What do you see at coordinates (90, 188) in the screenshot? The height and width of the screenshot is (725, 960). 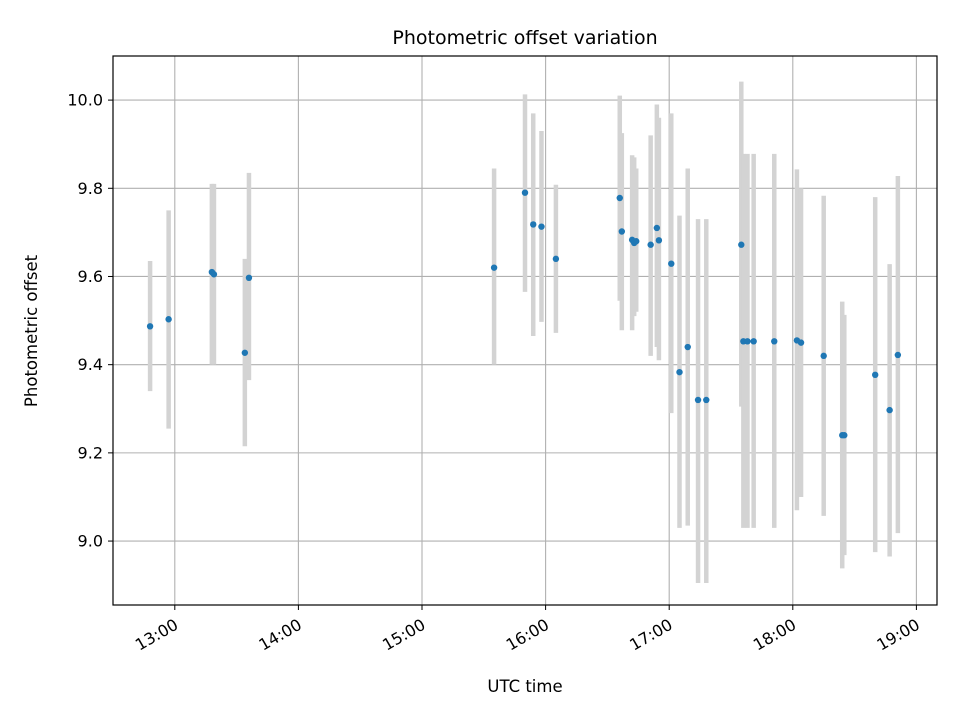 I see `y-tick-label: 9.8` at bounding box center [90, 188].